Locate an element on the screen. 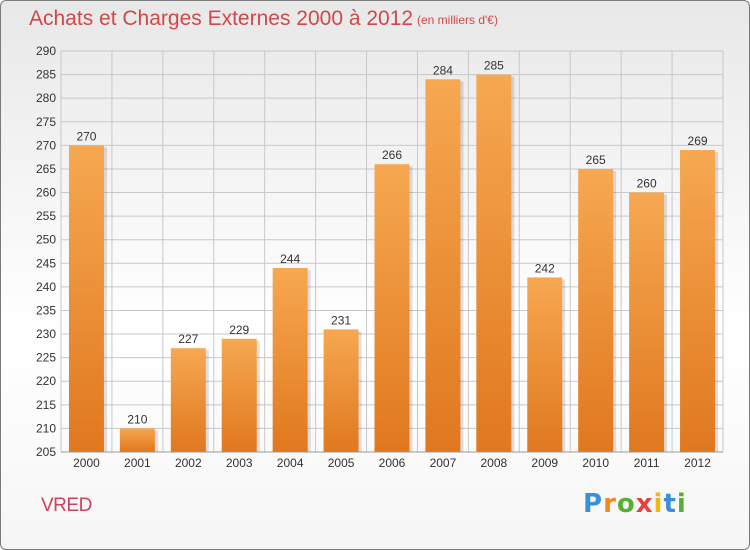  bar-2005 is located at coordinates (341, 390).